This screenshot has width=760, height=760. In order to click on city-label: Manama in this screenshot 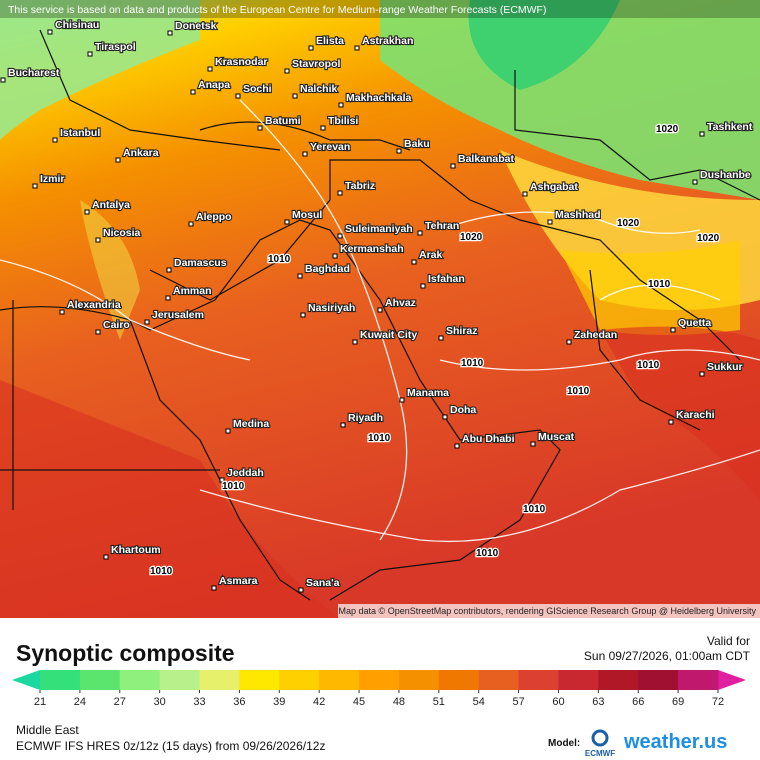, I will do `click(428, 393)`.